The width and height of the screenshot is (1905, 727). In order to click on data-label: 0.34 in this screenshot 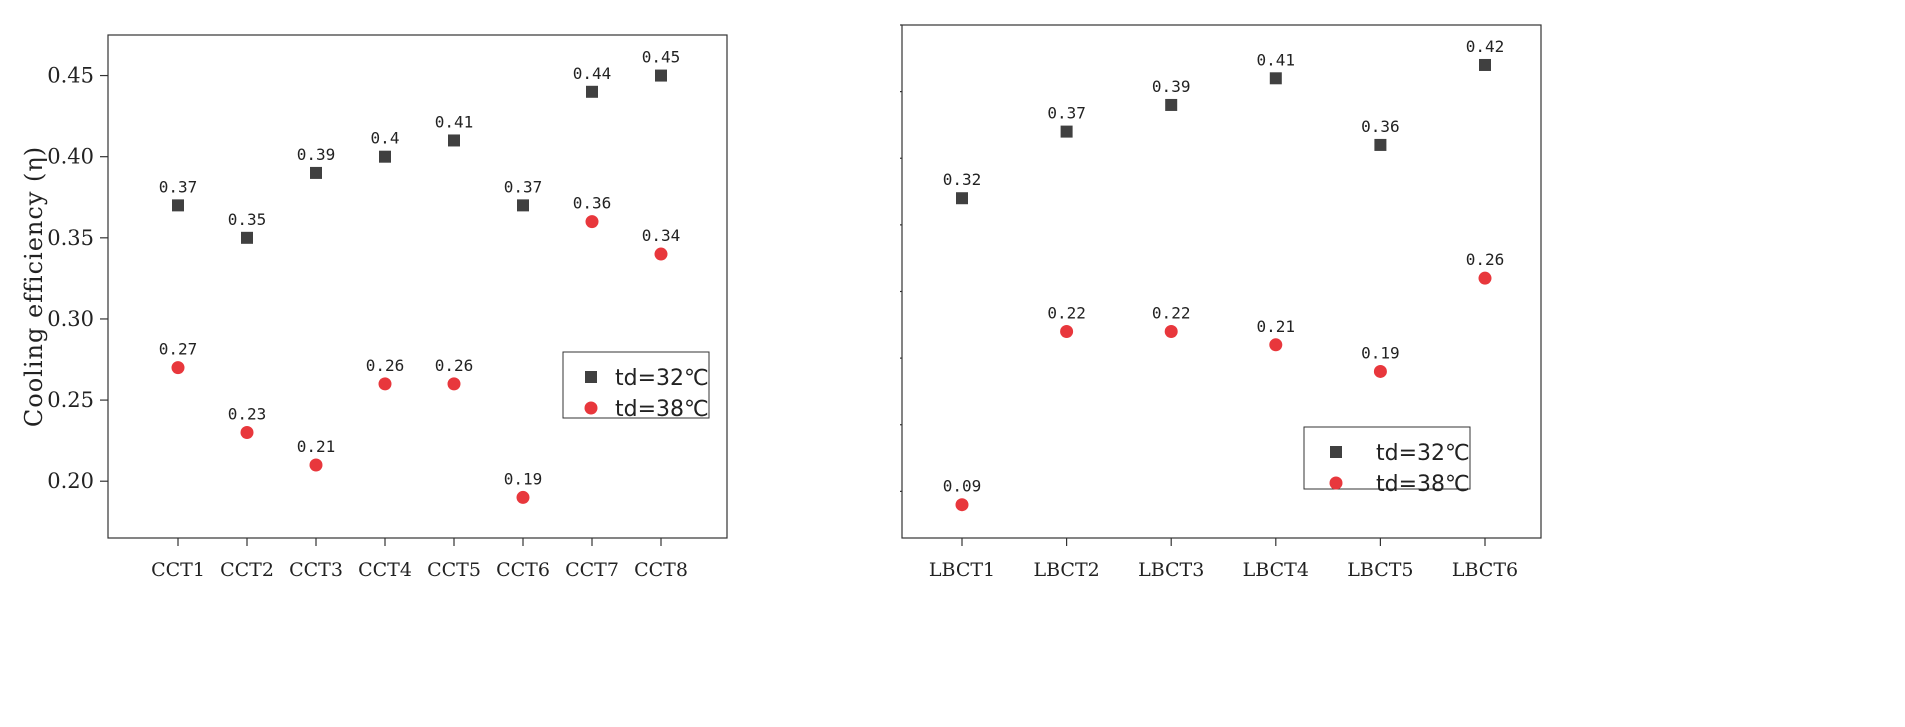, I will do `click(661, 235)`.